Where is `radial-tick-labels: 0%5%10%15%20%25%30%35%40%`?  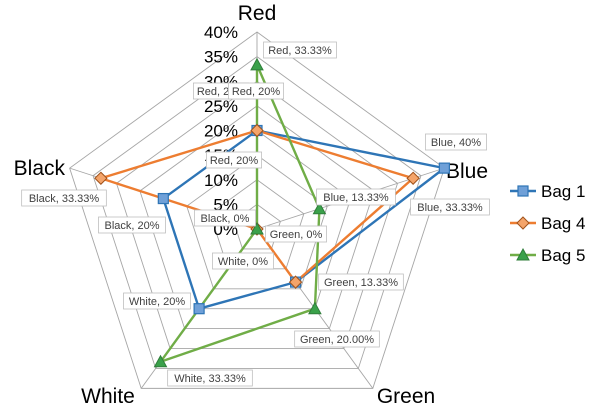
radial-tick-labels: 0%5%10%15%20%25%30%35%40% is located at coordinates (221, 131).